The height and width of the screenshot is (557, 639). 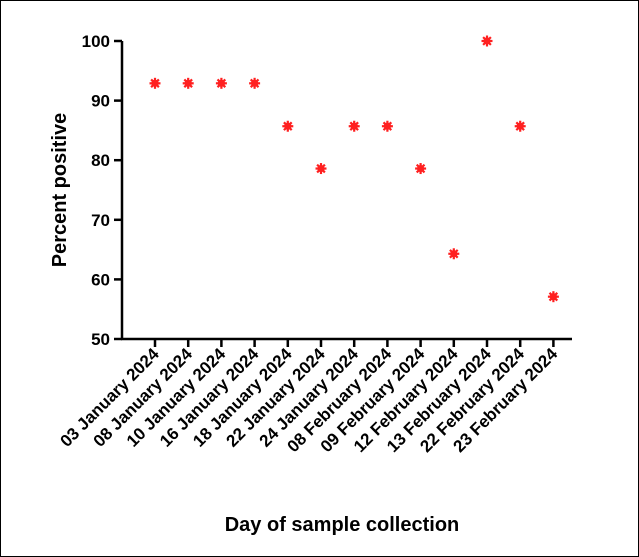 I want to click on y-tick-label: 90, so click(x=100, y=101).